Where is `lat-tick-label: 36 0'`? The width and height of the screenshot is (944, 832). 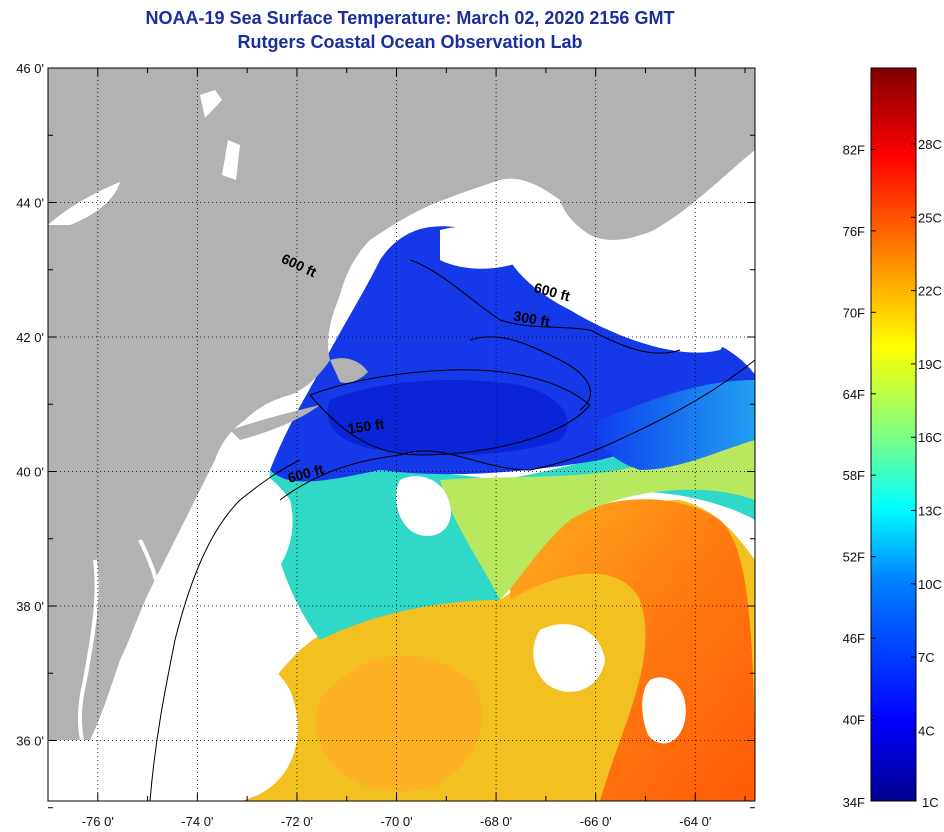 lat-tick-label: 36 0' is located at coordinates (30, 740).